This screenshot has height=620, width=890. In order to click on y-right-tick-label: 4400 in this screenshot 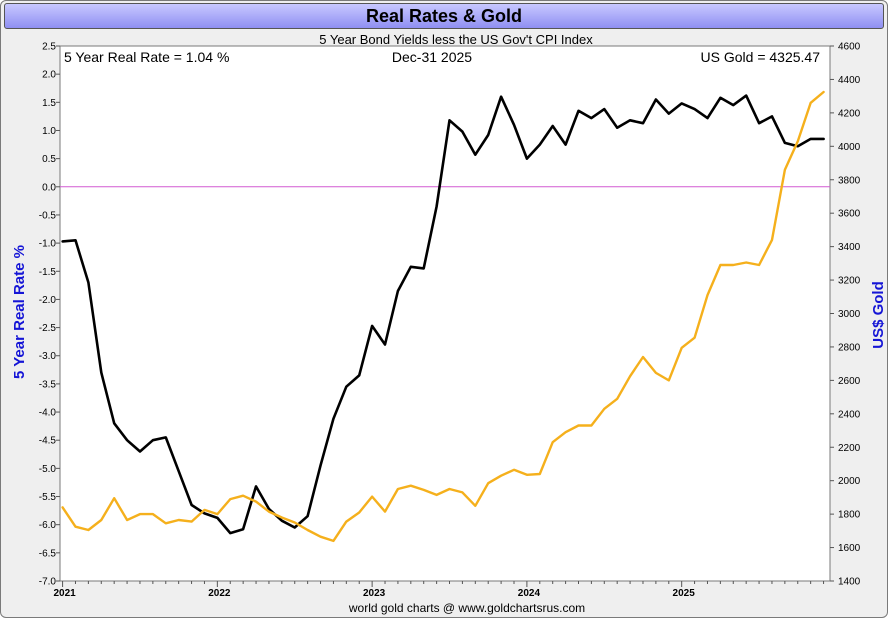, I will do `click(849, 80)`.